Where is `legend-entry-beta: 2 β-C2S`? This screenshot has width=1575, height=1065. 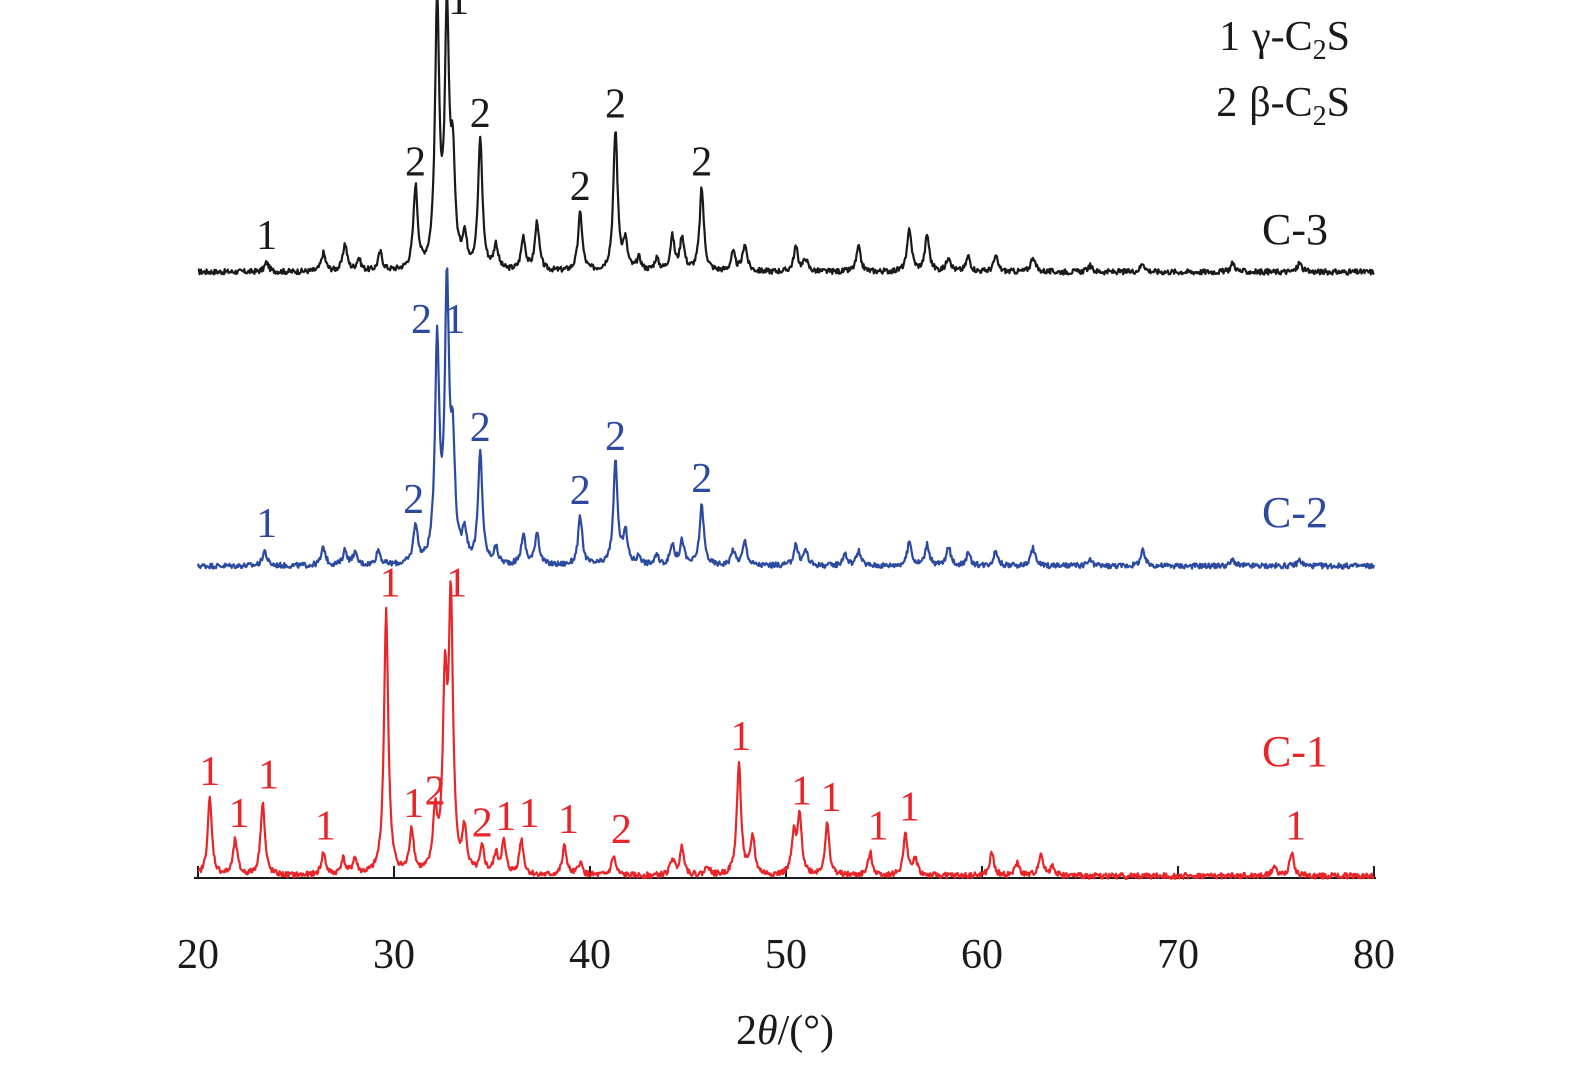 legend-entry-beta: 2 β-C2S is located at coordinates (1283, 106).